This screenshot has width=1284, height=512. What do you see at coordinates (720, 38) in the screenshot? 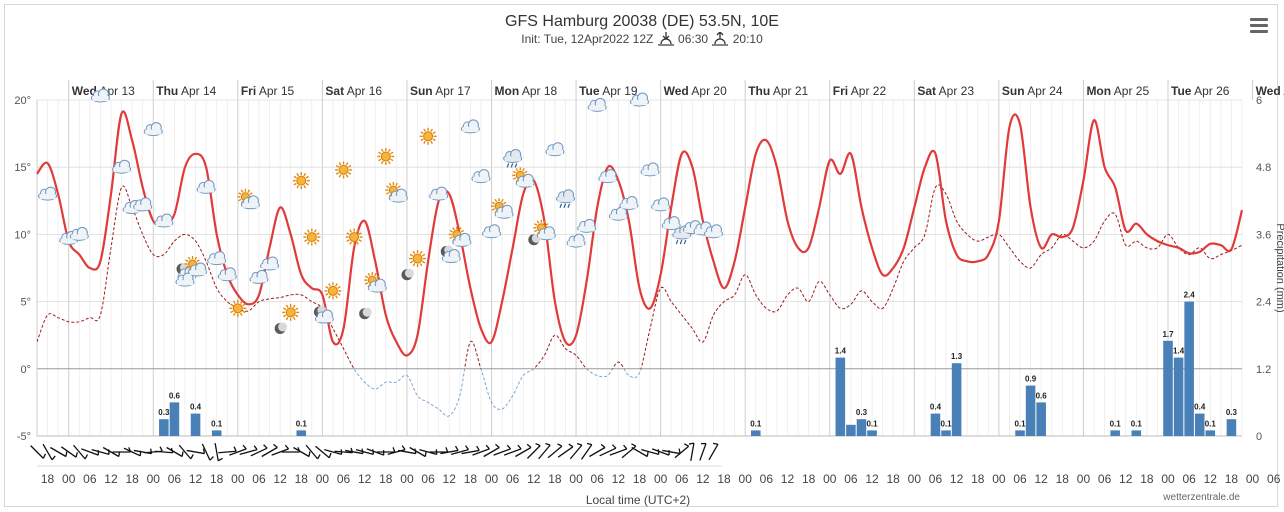
I see `sunset-icon` at bounding box center [720, 38].